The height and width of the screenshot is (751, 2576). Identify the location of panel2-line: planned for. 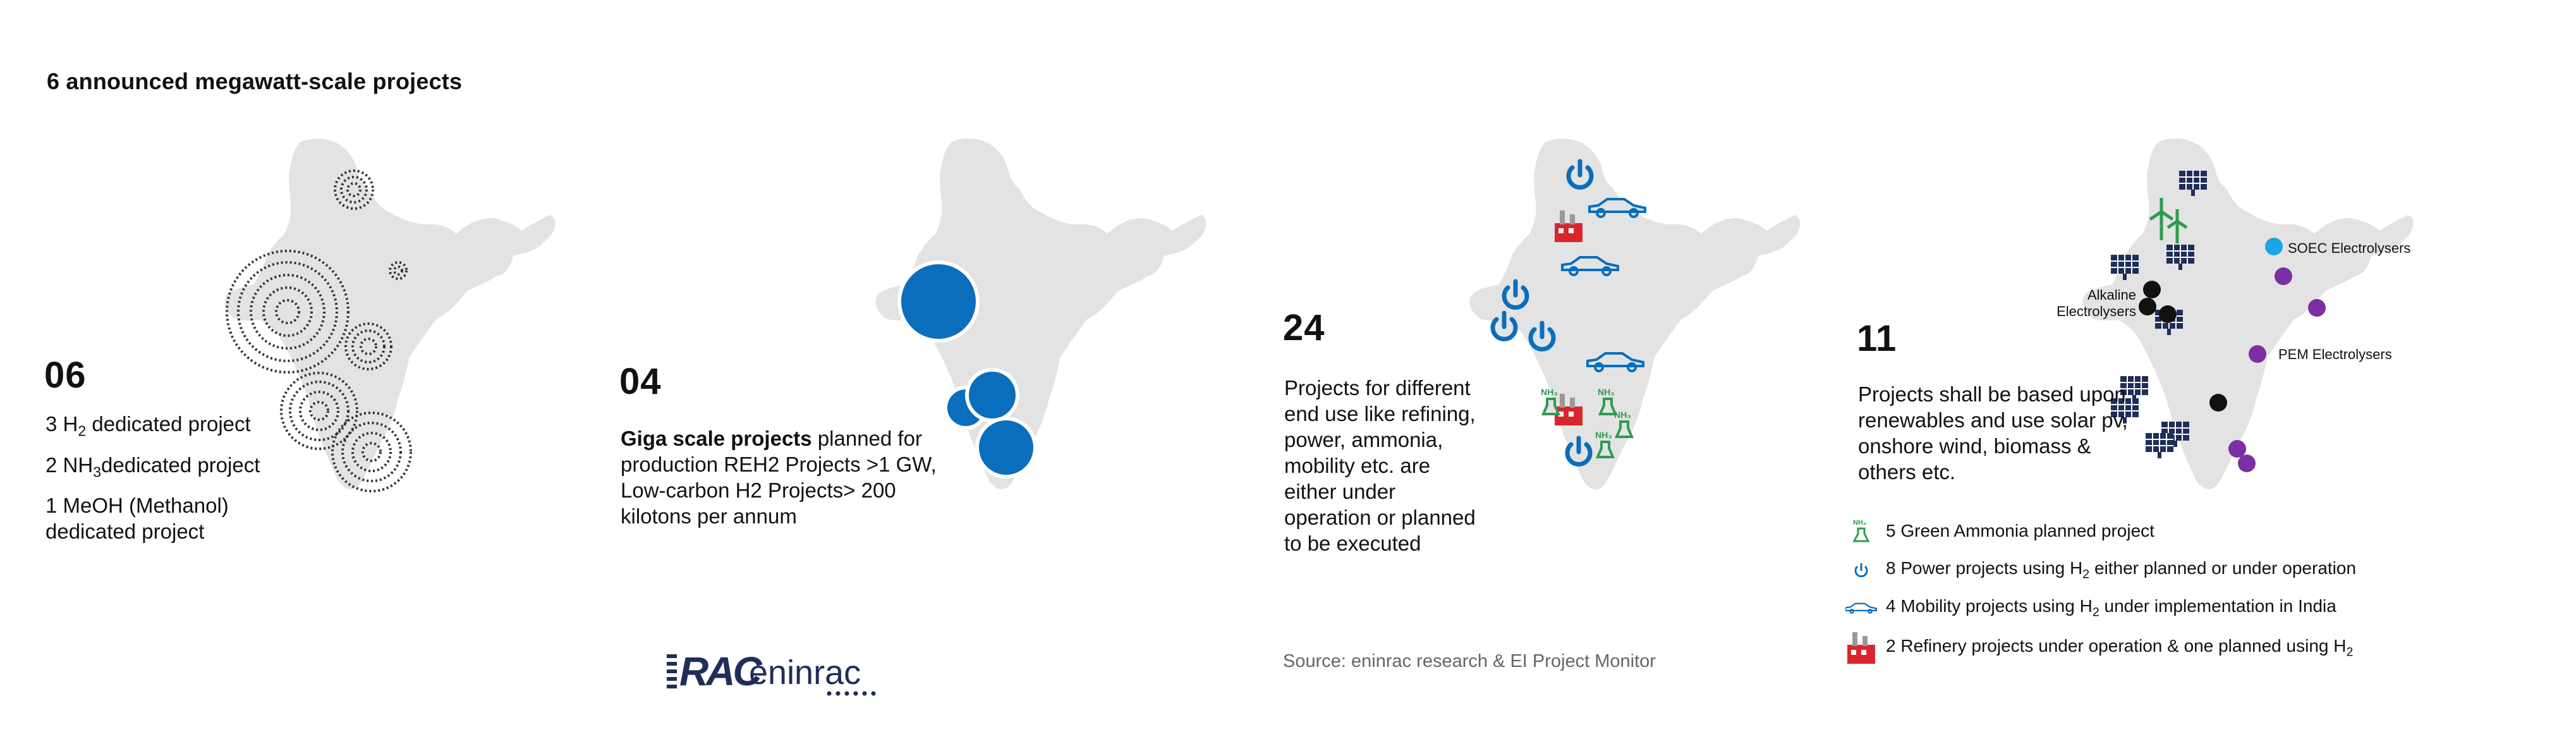
(866, 438).